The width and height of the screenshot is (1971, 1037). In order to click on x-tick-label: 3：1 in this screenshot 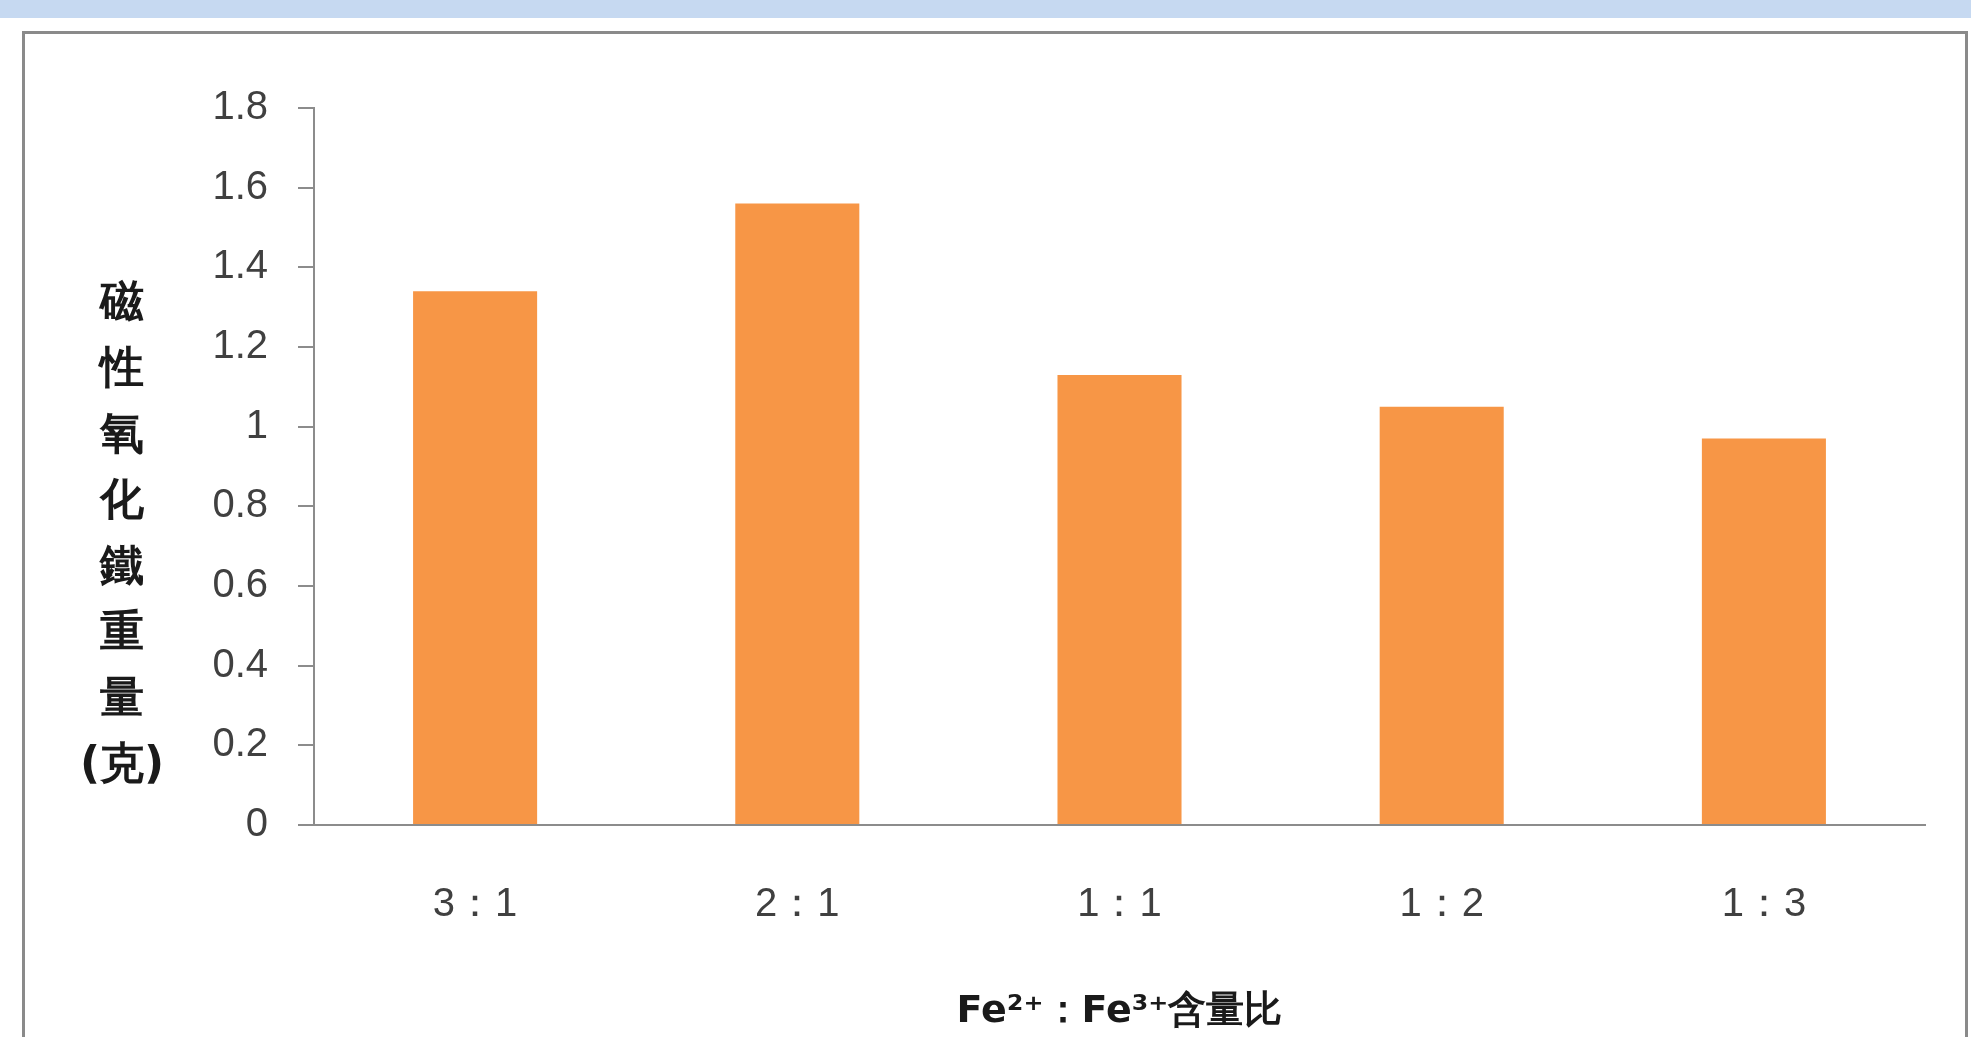, I will do `click(475, 902)`.